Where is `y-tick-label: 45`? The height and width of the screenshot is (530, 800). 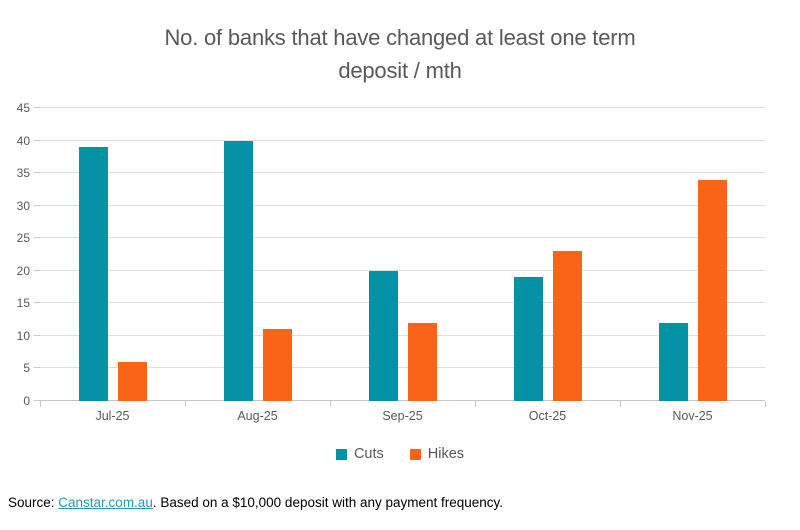 y-tick-label: 45 is located at coordinates (23, 108).